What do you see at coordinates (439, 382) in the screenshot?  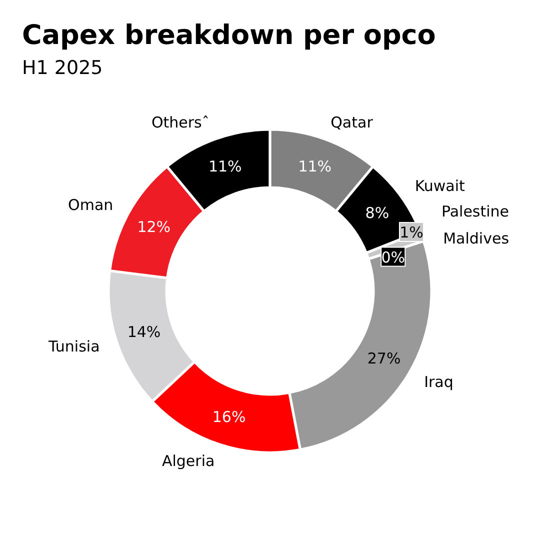 I see `slice-label: Iraq` at bounding box center [439, 382].